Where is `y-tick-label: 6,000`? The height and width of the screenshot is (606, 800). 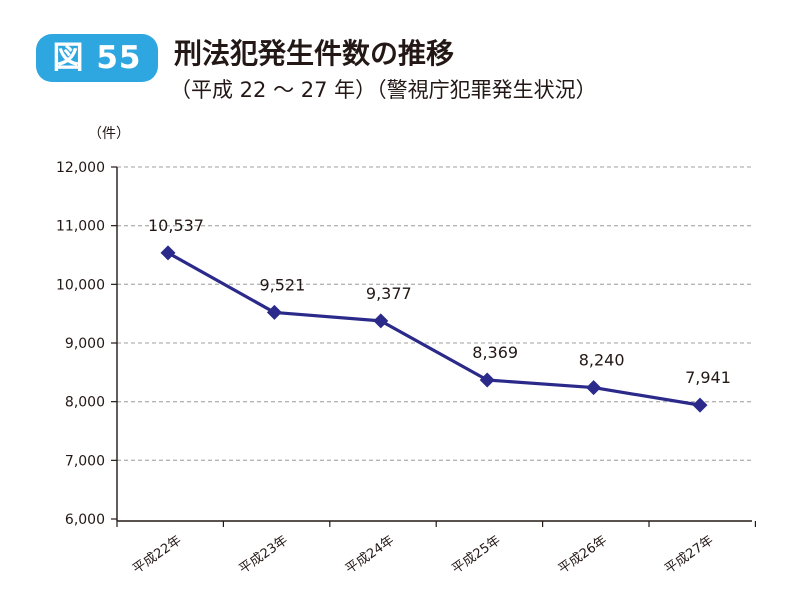
y-tick-label: 6,000 is located at coordinates (85, 520).